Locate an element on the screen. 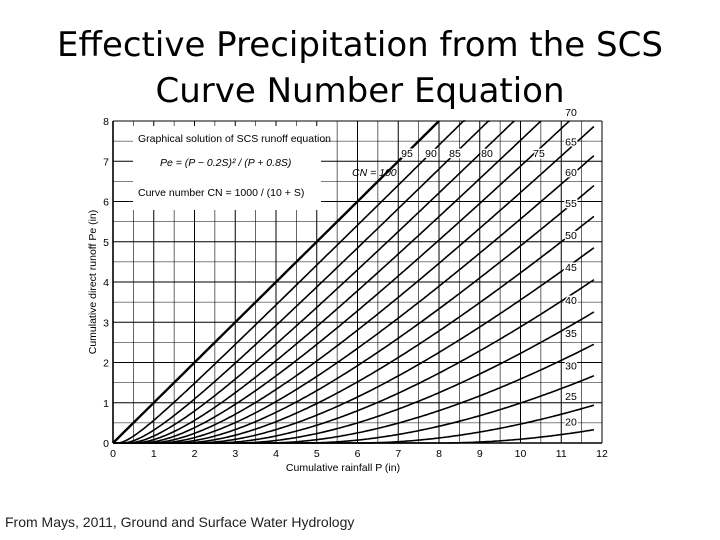  x-tick-label: 2 is located at coordinates (195, 454).